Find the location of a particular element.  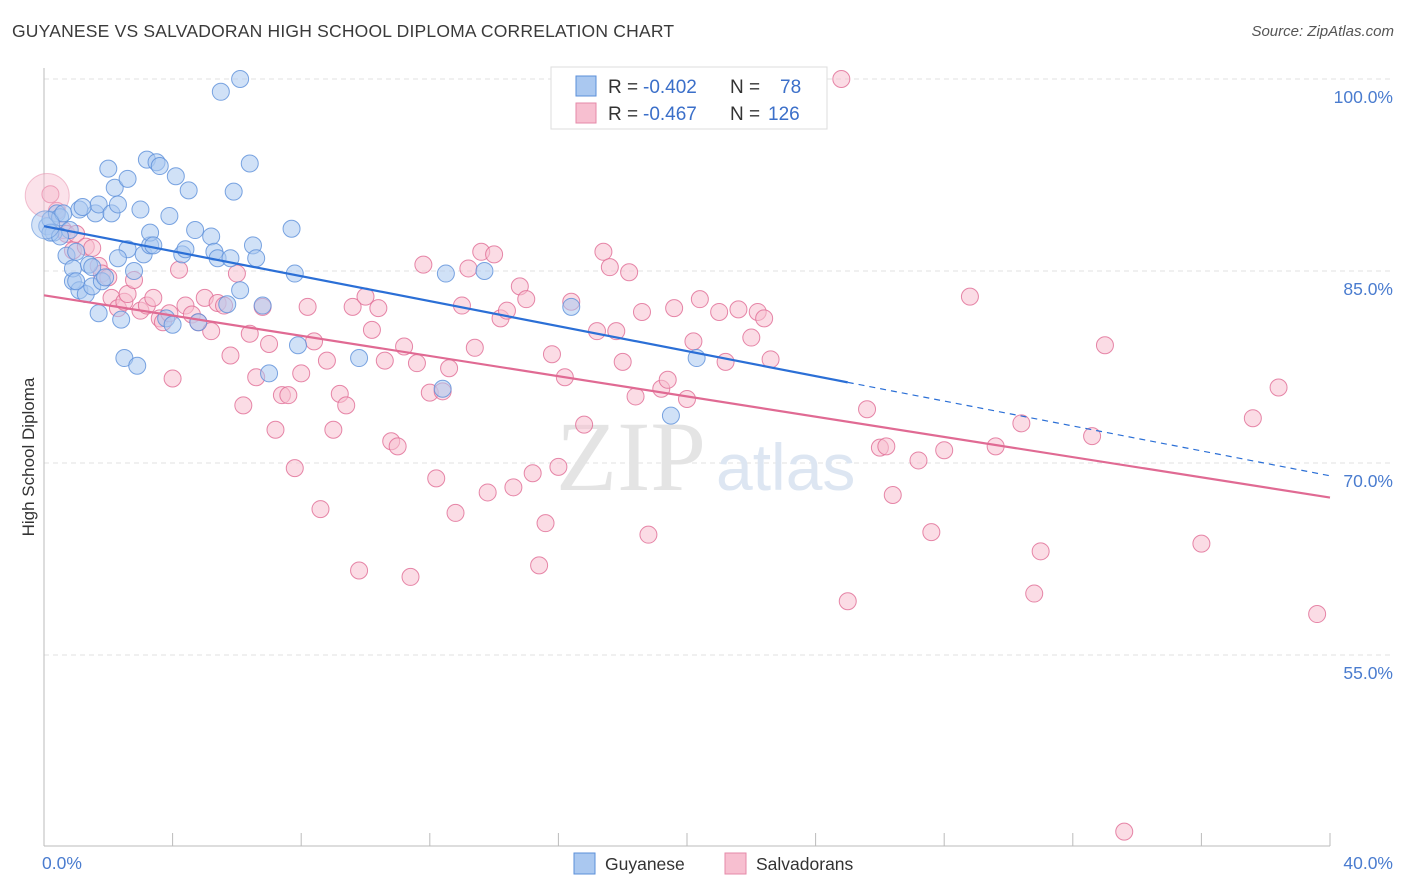

legend-box is located at coordinates (689, 98).